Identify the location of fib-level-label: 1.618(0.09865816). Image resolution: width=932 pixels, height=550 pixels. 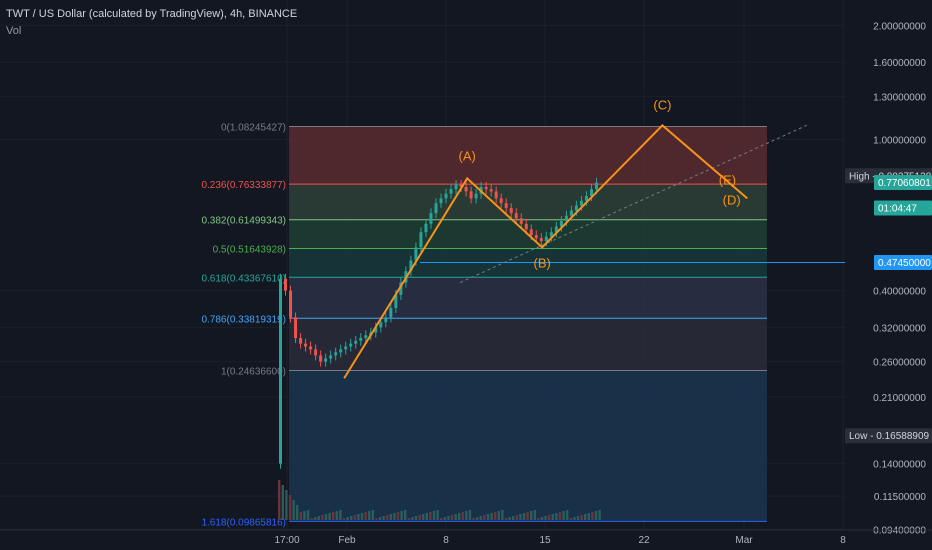
(243, 522).